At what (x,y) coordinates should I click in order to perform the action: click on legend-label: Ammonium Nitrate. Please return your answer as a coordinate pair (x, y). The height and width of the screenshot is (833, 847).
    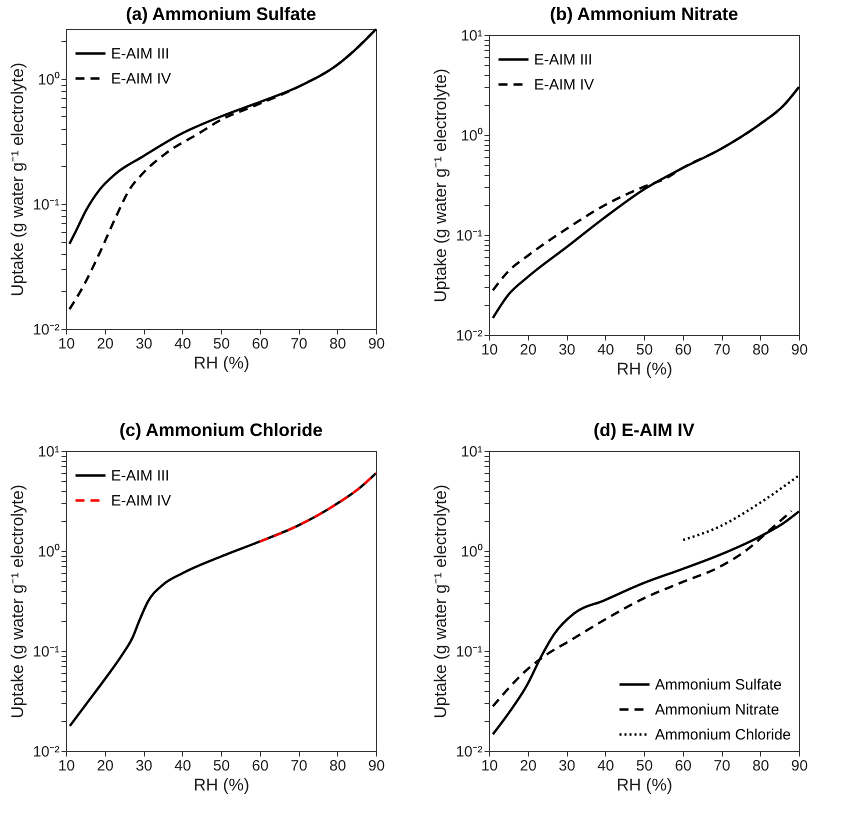
    Looking at the image, I should click on (717, 710).